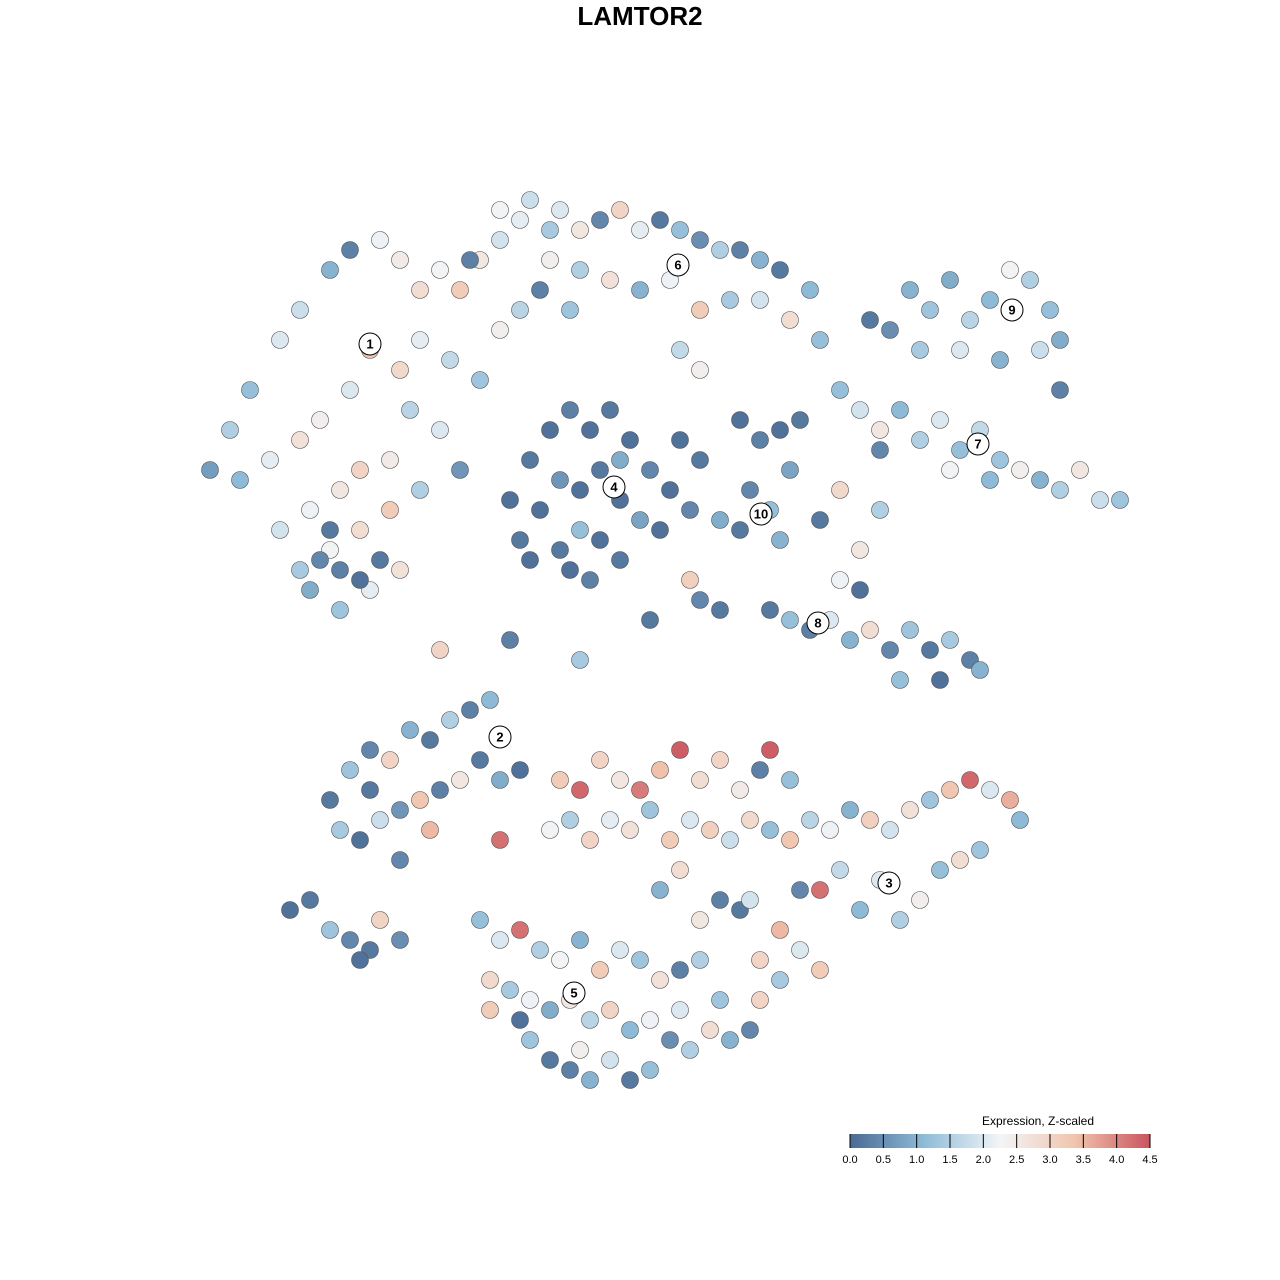  I want to click on cluster-label: 6, so click(677, 264).